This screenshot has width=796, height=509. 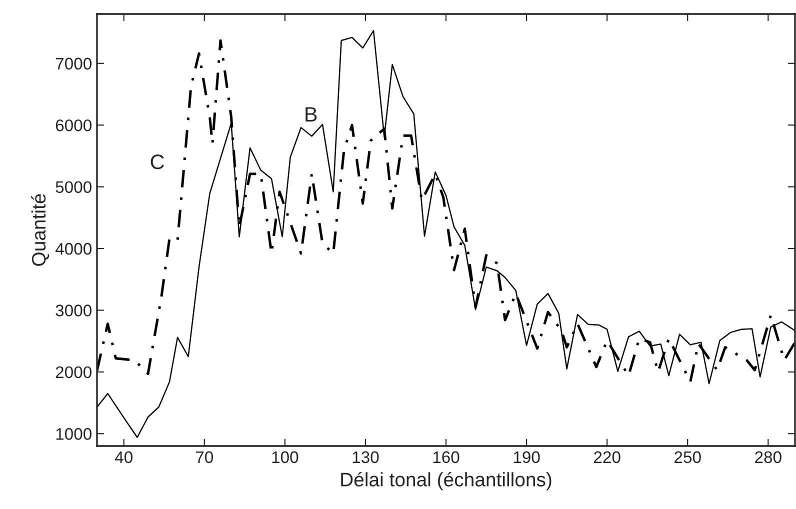 What do you see at coordinates (687, 457) in the screenshot?
I see `x-tick-label: 250` at bounding box center [687, 457].